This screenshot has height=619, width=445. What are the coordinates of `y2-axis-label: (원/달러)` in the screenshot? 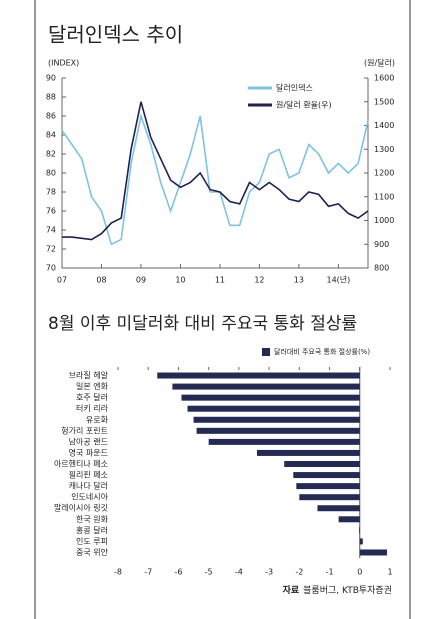 It's located at (379, 63).